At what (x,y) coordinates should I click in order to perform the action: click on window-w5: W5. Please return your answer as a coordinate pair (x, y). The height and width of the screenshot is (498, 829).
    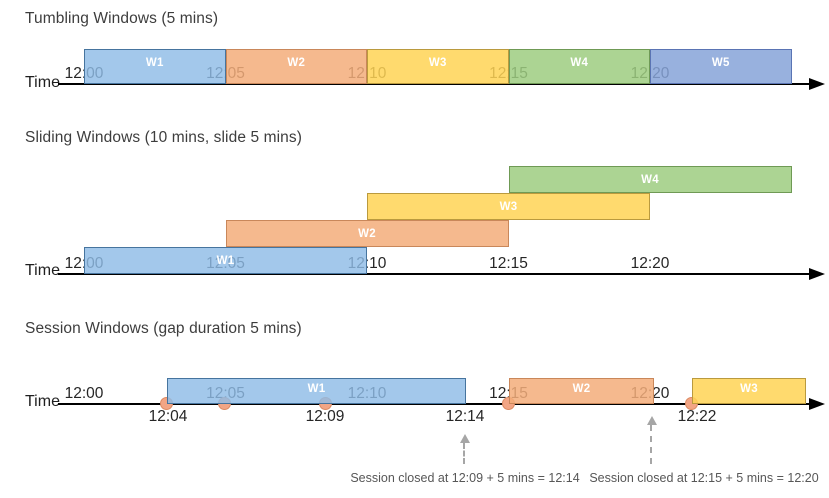
    Looking at the image, I should click on (721, 66).